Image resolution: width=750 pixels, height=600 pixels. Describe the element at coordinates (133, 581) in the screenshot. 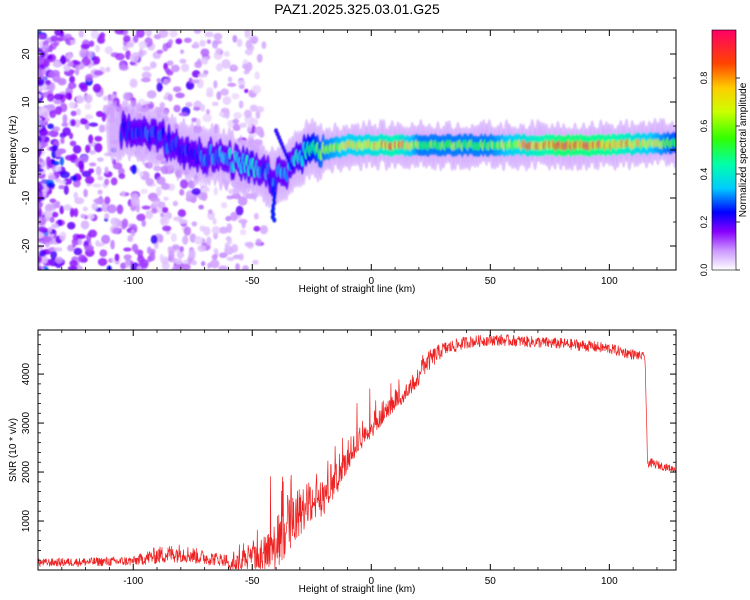

I see `snr-x-tick-label: -100` at that location.